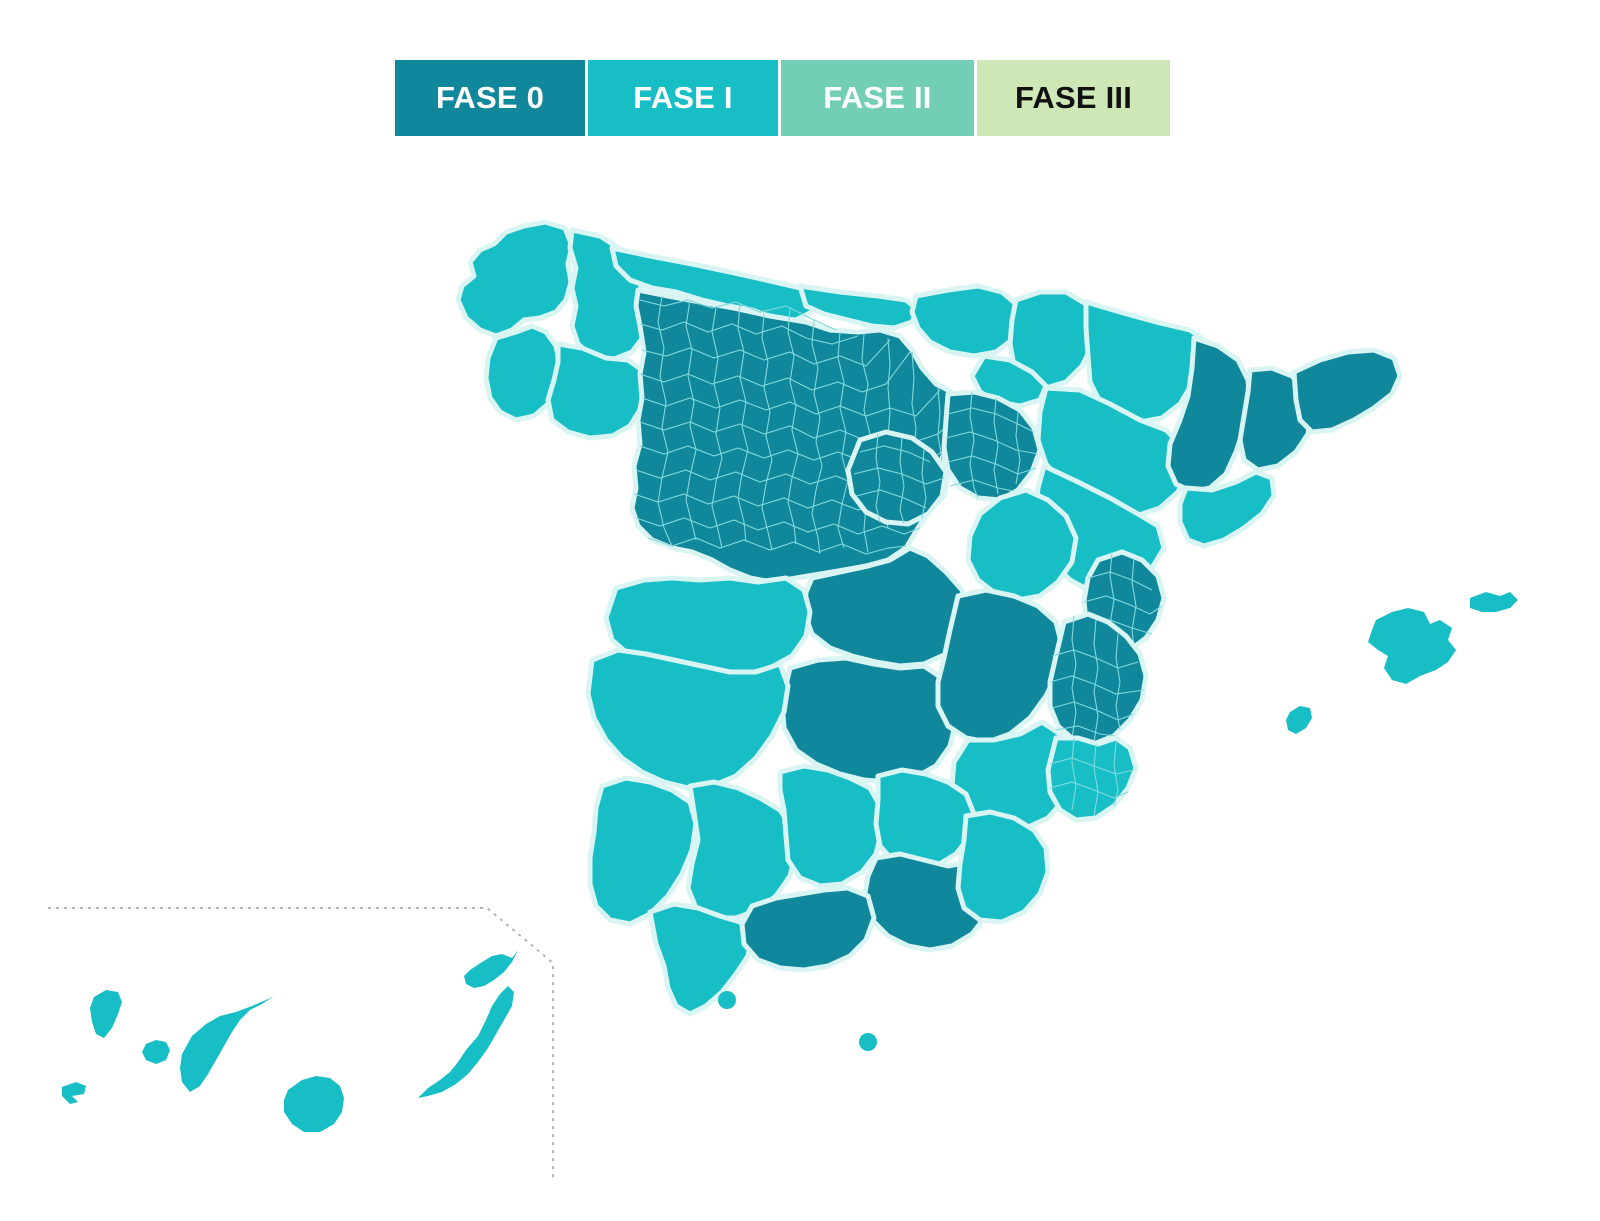 The image size is (1600, 1221). Describe the element at coordinates (1022, 545) in the screenshot. I see `region-cuenca` at that location.